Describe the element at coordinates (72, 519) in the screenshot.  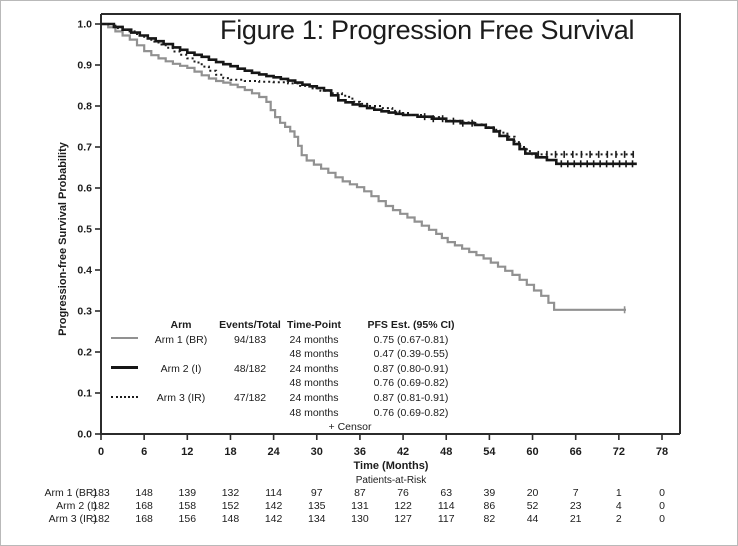
I see `risk-row-label: Arm 3 (IR)` at that location.